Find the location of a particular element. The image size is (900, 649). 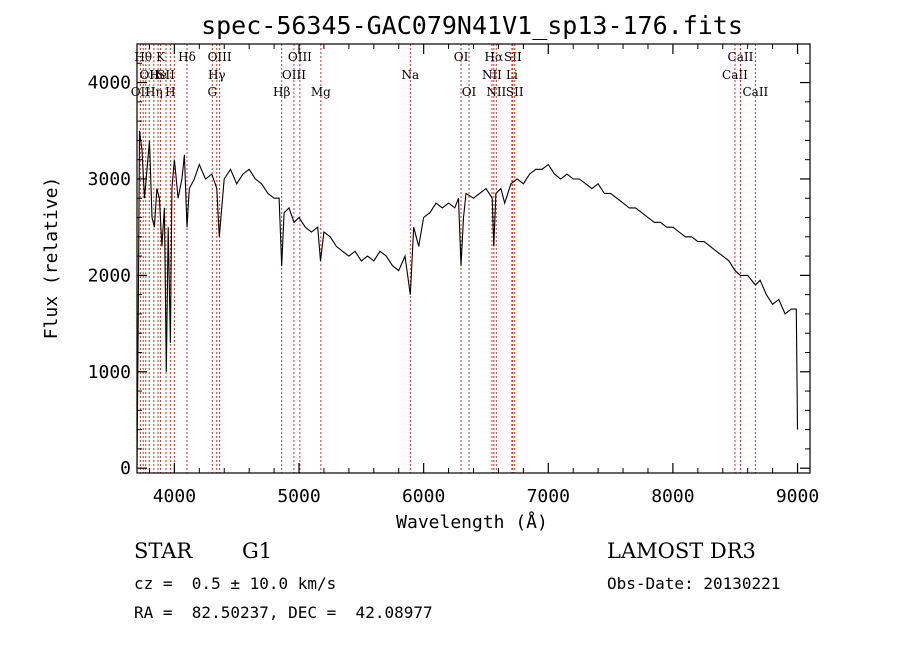

y-tick-label-3: 3000 is located at coordinates (109, 179).